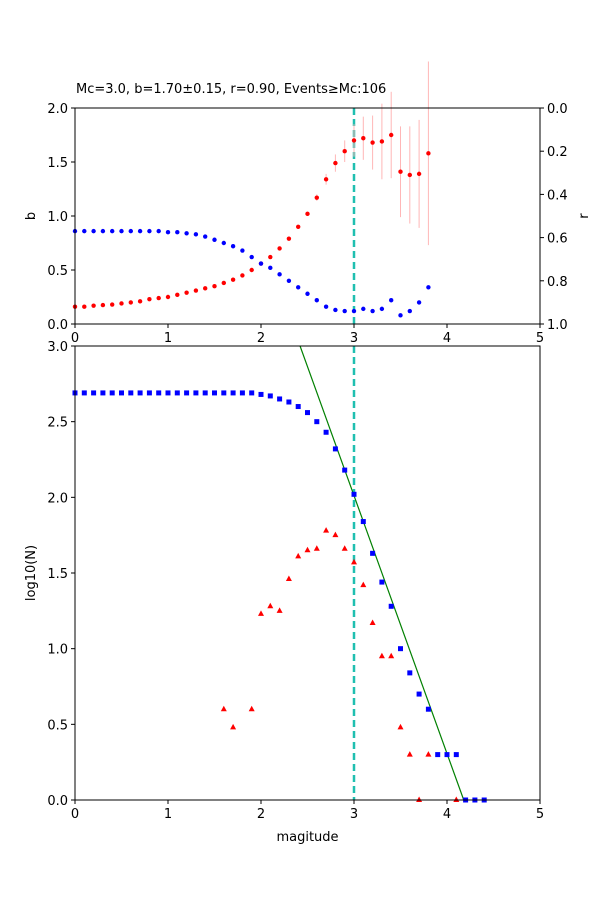  Describe the element at coordinates (354, 814) in the screenshot. I see `x-tick-label: 3` at that location.